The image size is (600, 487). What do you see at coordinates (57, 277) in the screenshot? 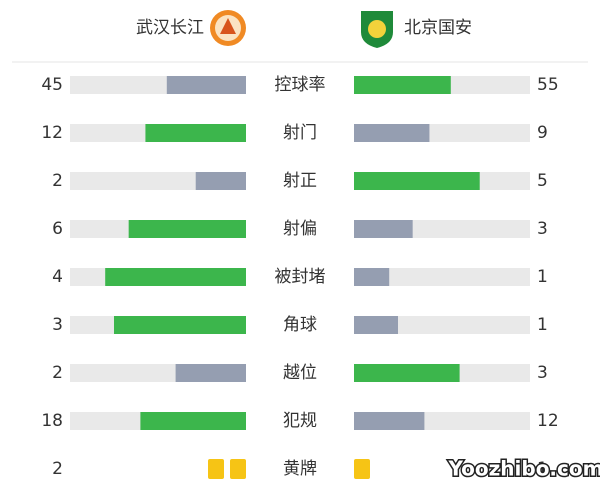
I see `home-value: 4` at bounding box center [57, 277].